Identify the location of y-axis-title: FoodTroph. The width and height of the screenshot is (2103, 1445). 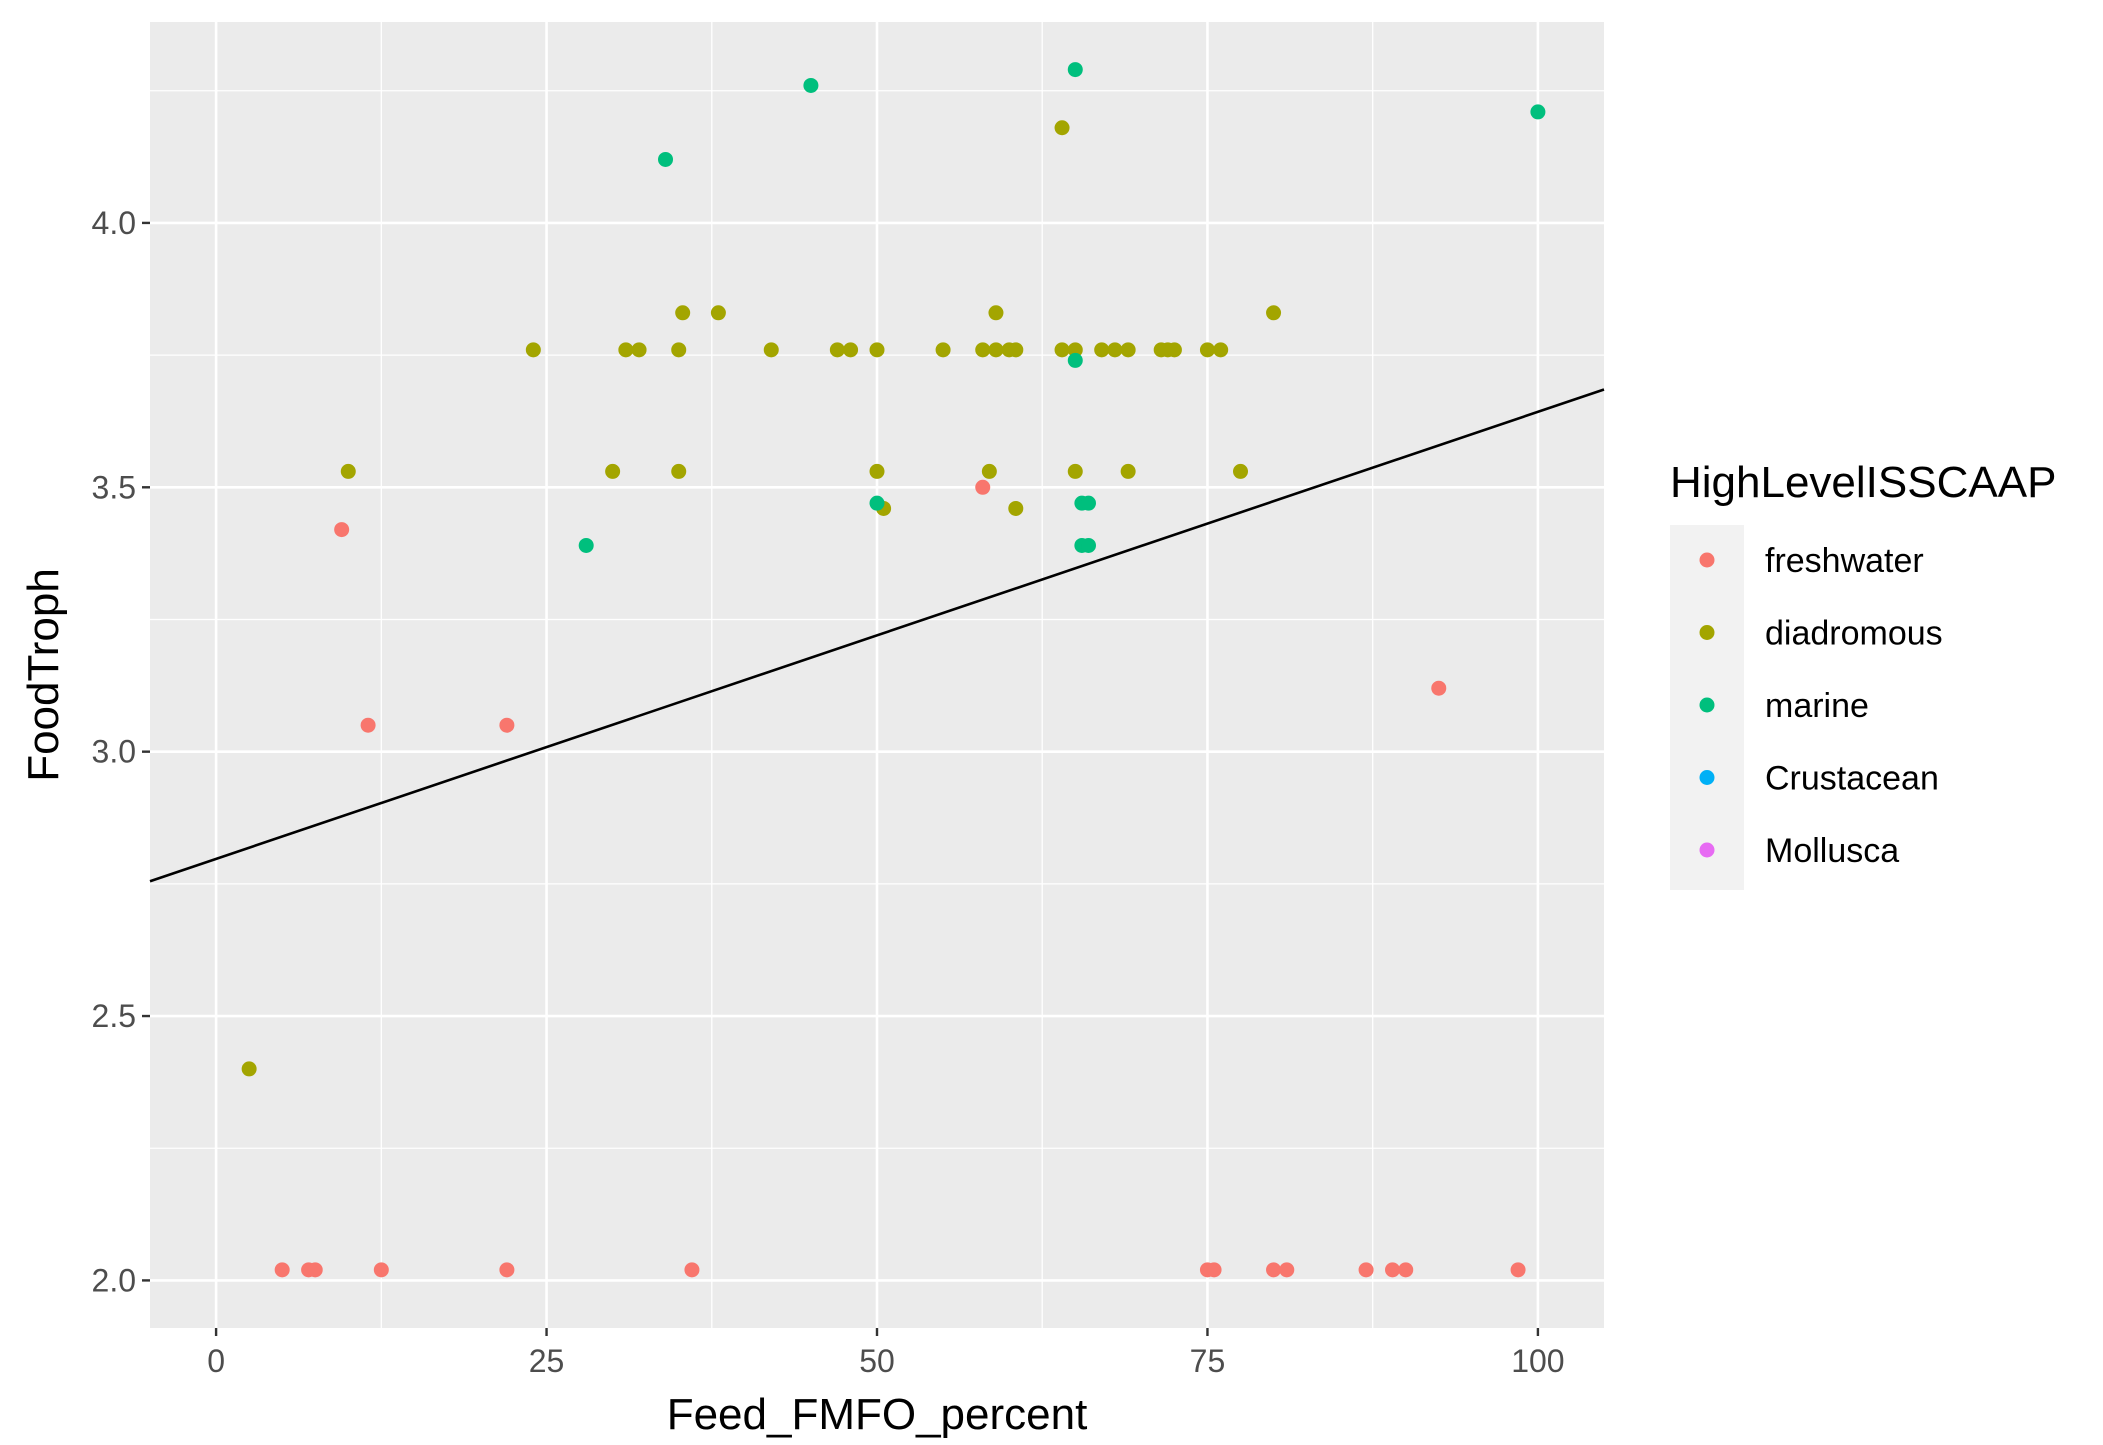
(43, 675).